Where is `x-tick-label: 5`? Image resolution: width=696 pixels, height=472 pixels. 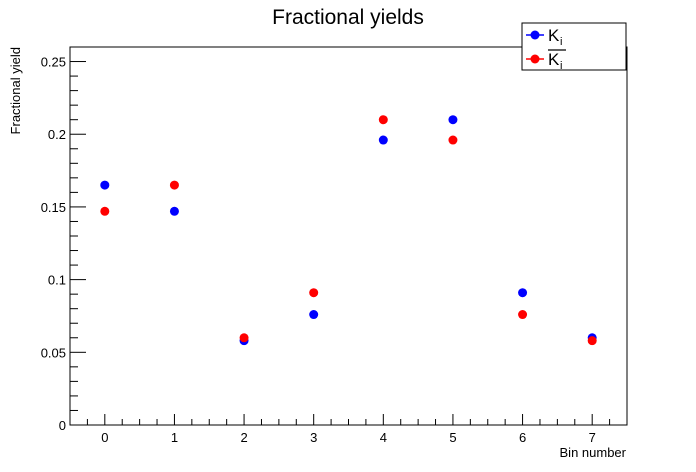 x-tick-label: 5 is located at coordinates (452, 437).